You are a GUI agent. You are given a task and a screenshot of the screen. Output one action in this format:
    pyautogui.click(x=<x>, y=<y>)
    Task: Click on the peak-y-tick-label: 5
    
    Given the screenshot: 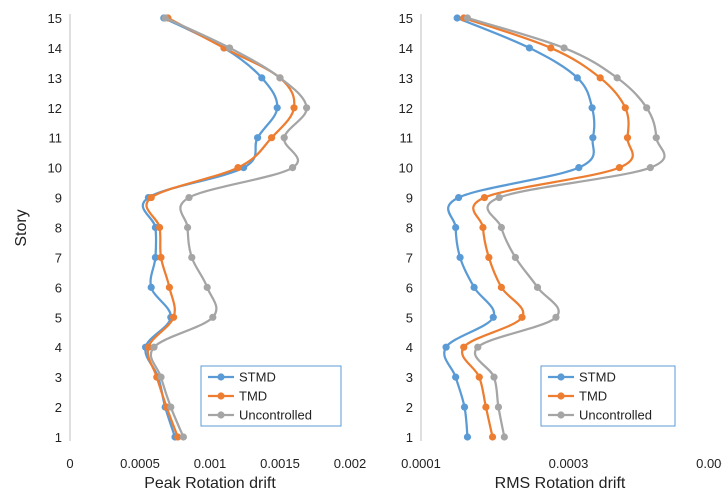 What is the action you would take?
    pyautogui.click(x=58, y=317)
    